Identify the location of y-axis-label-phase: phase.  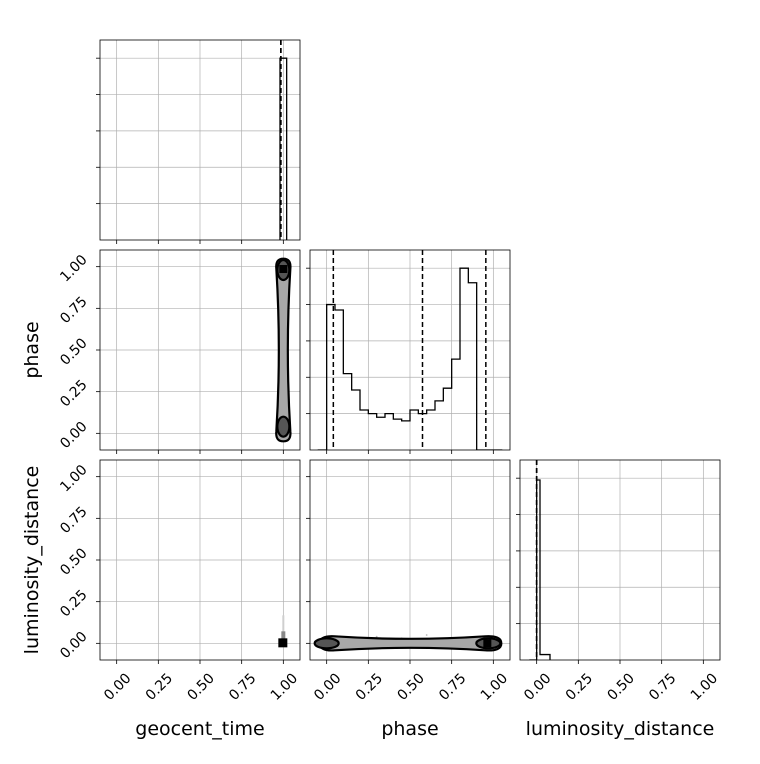
(32, 349).